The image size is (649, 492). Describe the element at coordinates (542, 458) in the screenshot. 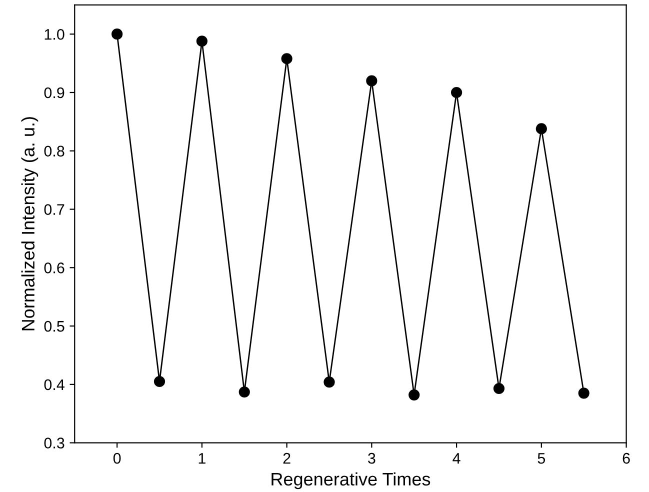

I see `x-tick-label: 5` at that location.